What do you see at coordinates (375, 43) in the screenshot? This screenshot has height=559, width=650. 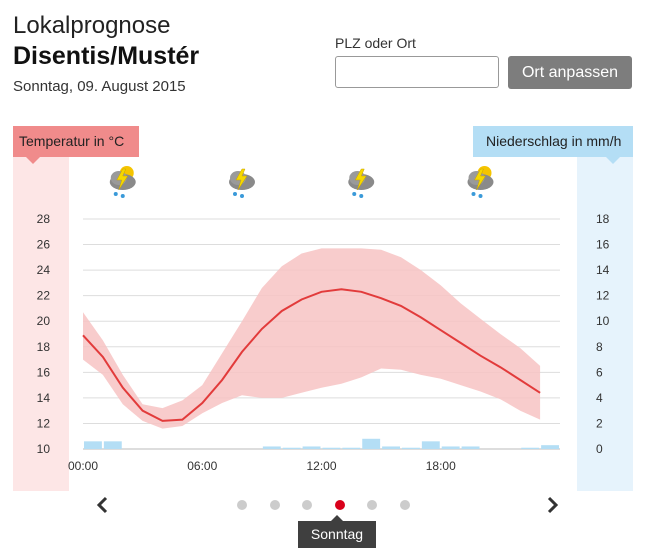 I see `location-search-label: PLZ oder Ort` at bounding box center [375, 43].